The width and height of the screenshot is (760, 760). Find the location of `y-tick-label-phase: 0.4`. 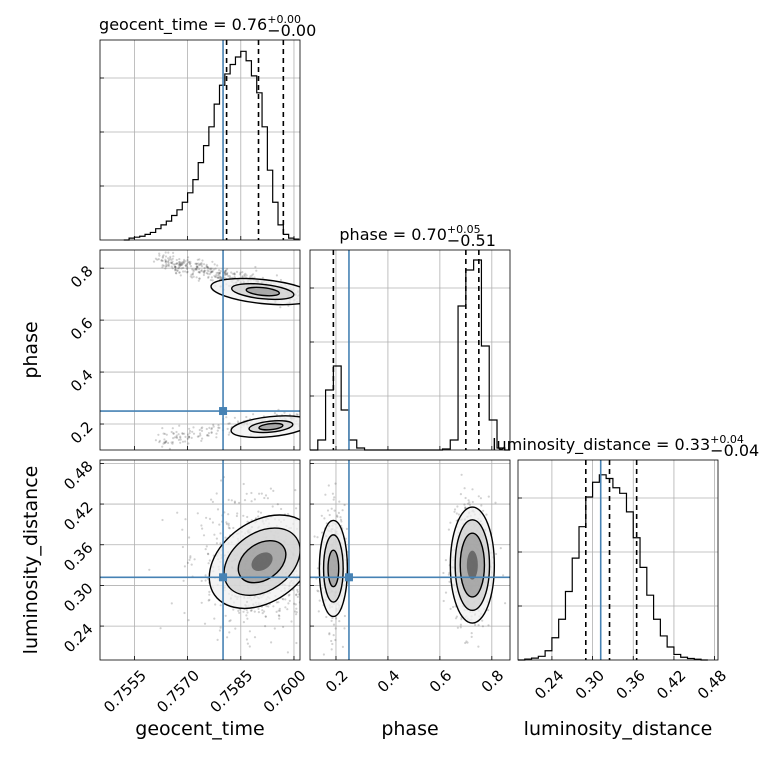

y-tick-label-phase: 0.4 is located at coordinates (82, 381).